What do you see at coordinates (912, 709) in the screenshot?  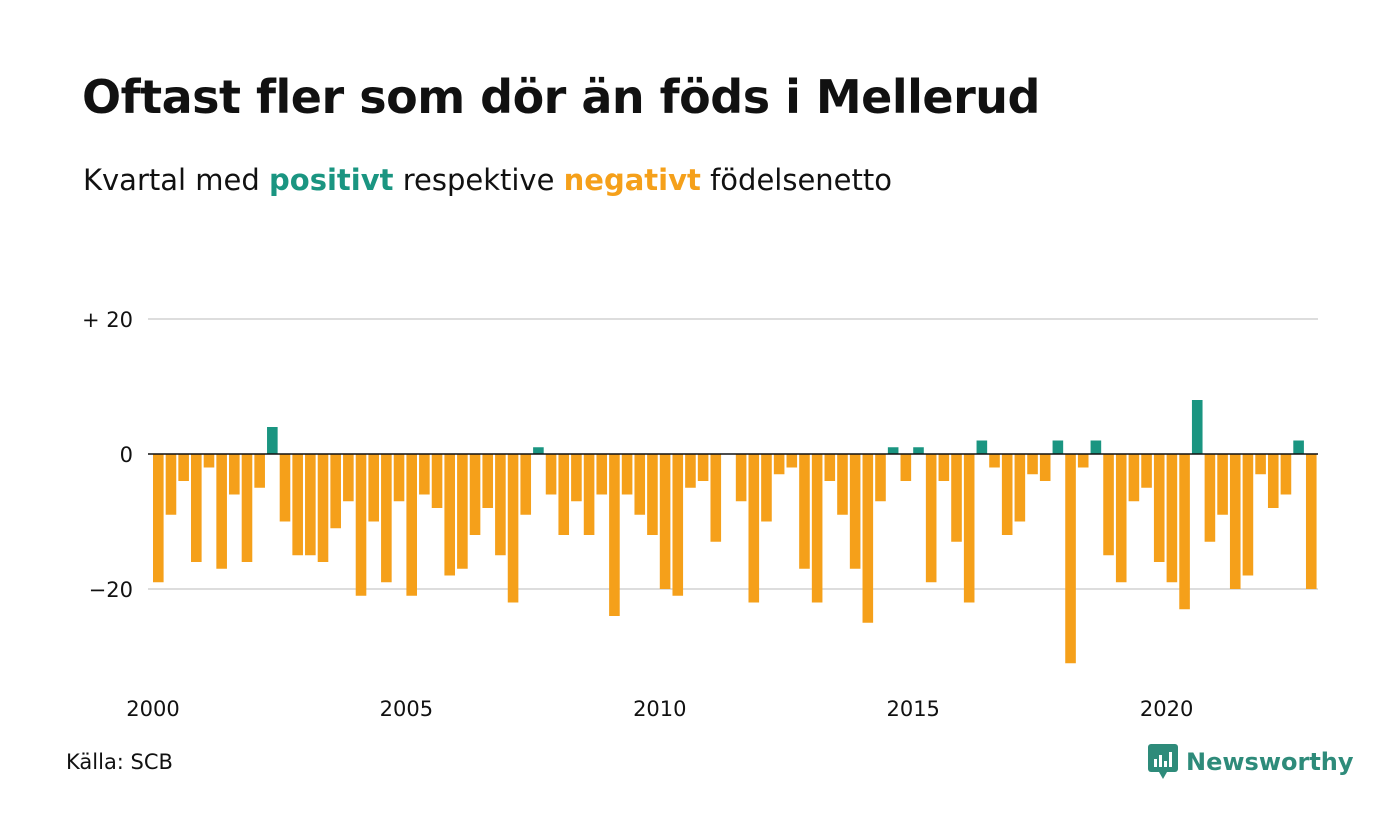 I see `x-tick-label: 2015` at bounding box center [912, 709].